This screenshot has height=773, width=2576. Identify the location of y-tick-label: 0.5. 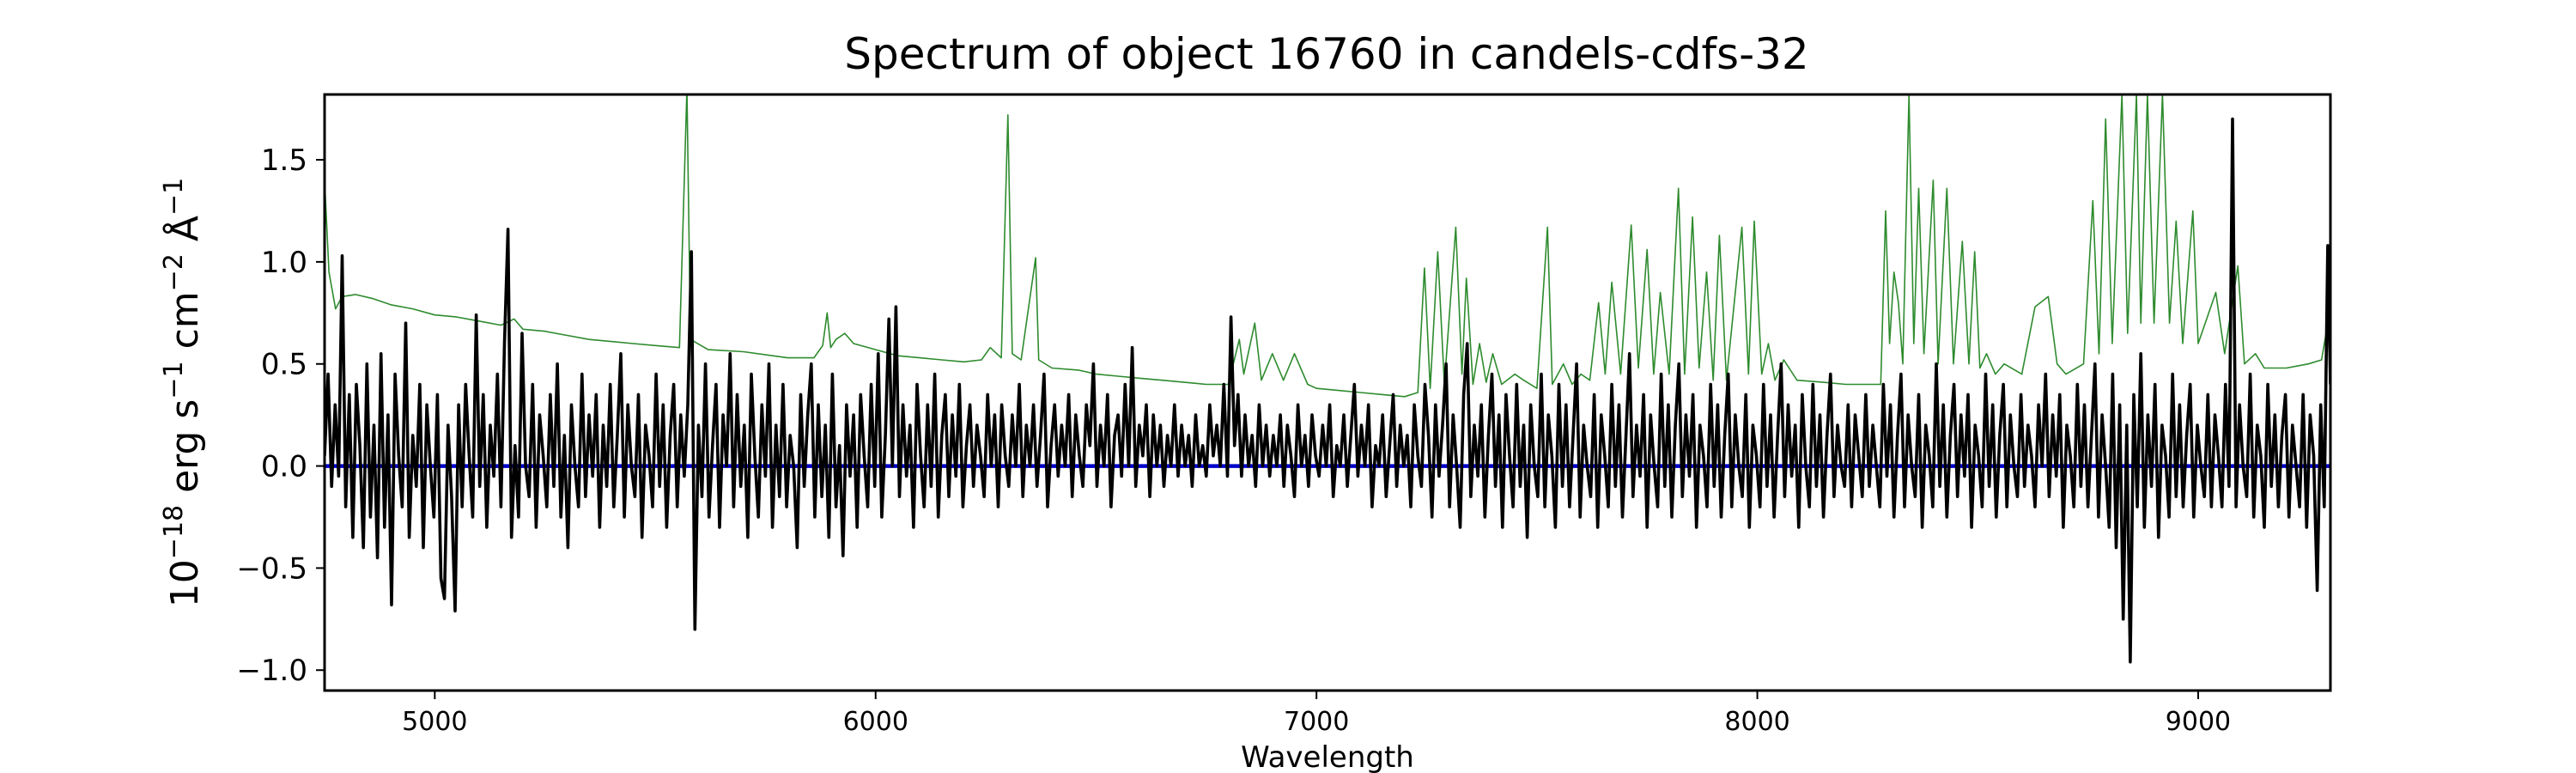
(284, 365).